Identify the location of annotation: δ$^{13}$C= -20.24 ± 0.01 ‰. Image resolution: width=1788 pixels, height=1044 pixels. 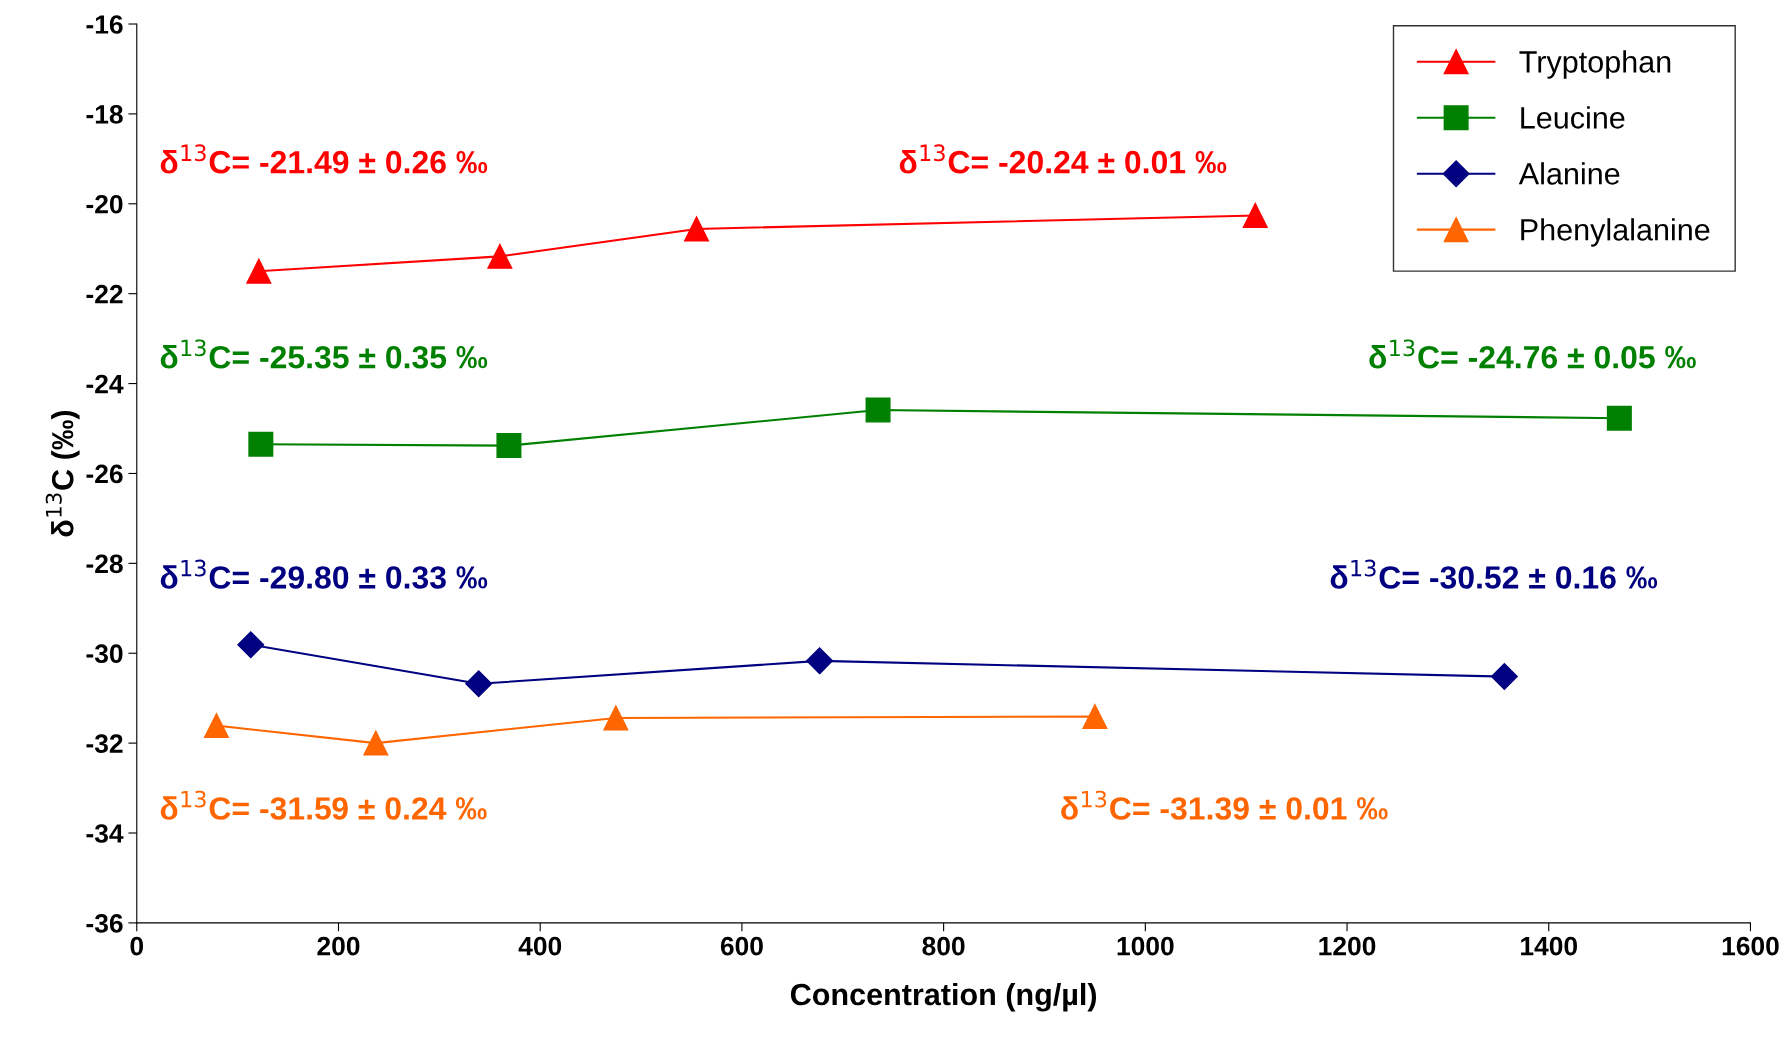
(1063, 159).